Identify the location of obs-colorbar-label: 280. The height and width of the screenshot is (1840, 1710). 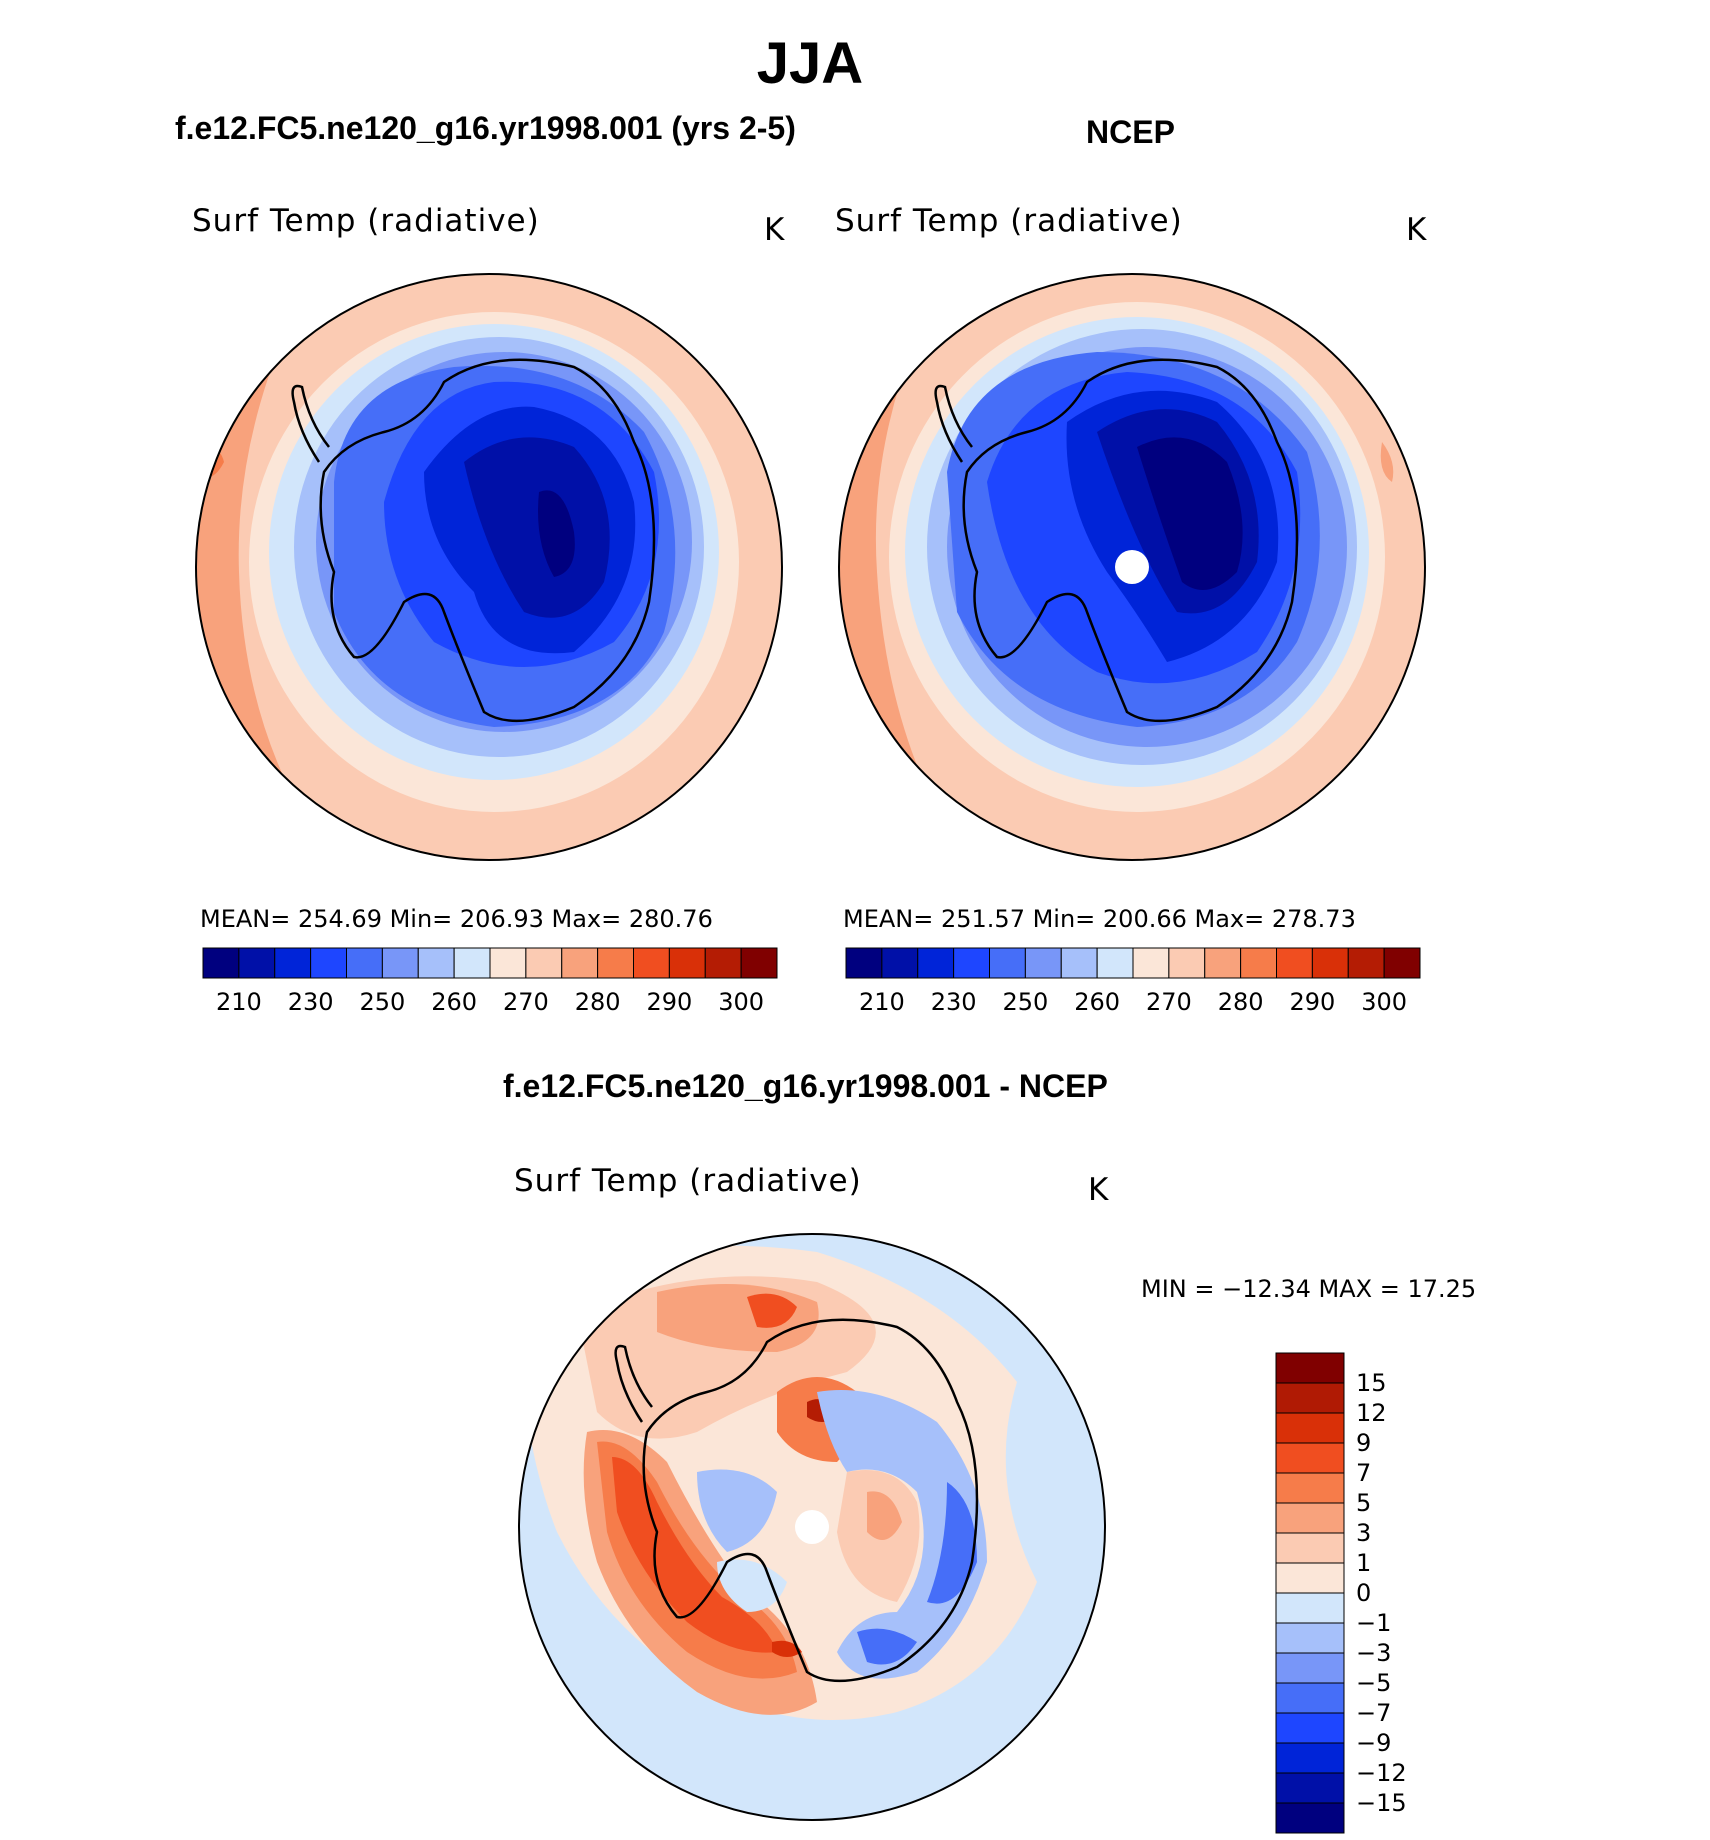
(1240, 1002).